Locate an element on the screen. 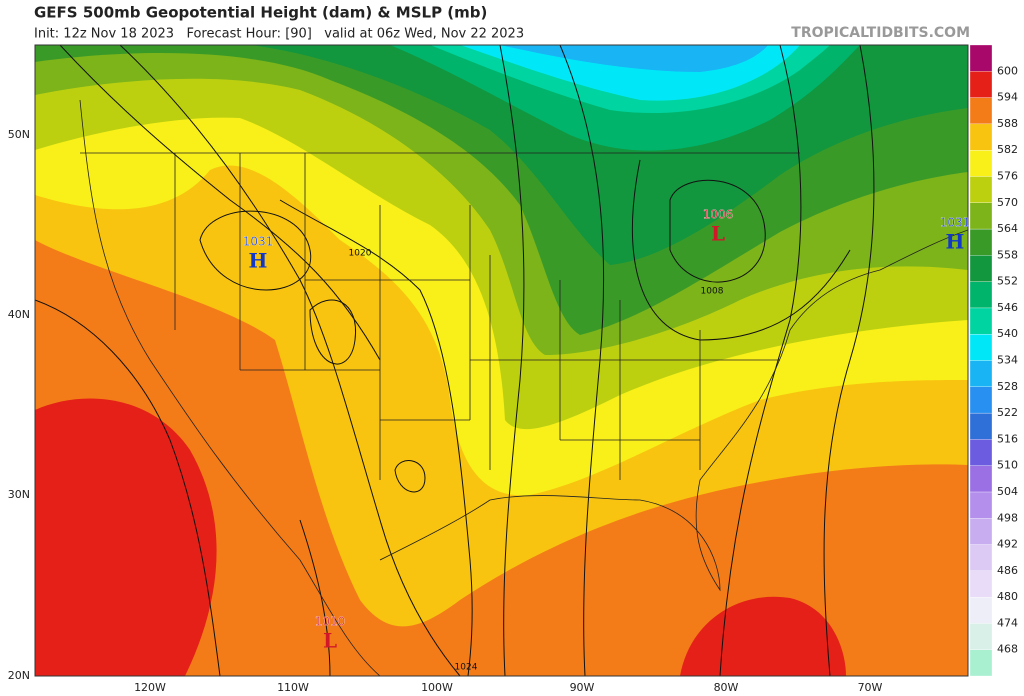 The height and width of the screenshot is (696, 1024). latitude-label: 20N is located at coordinates (19, 675).